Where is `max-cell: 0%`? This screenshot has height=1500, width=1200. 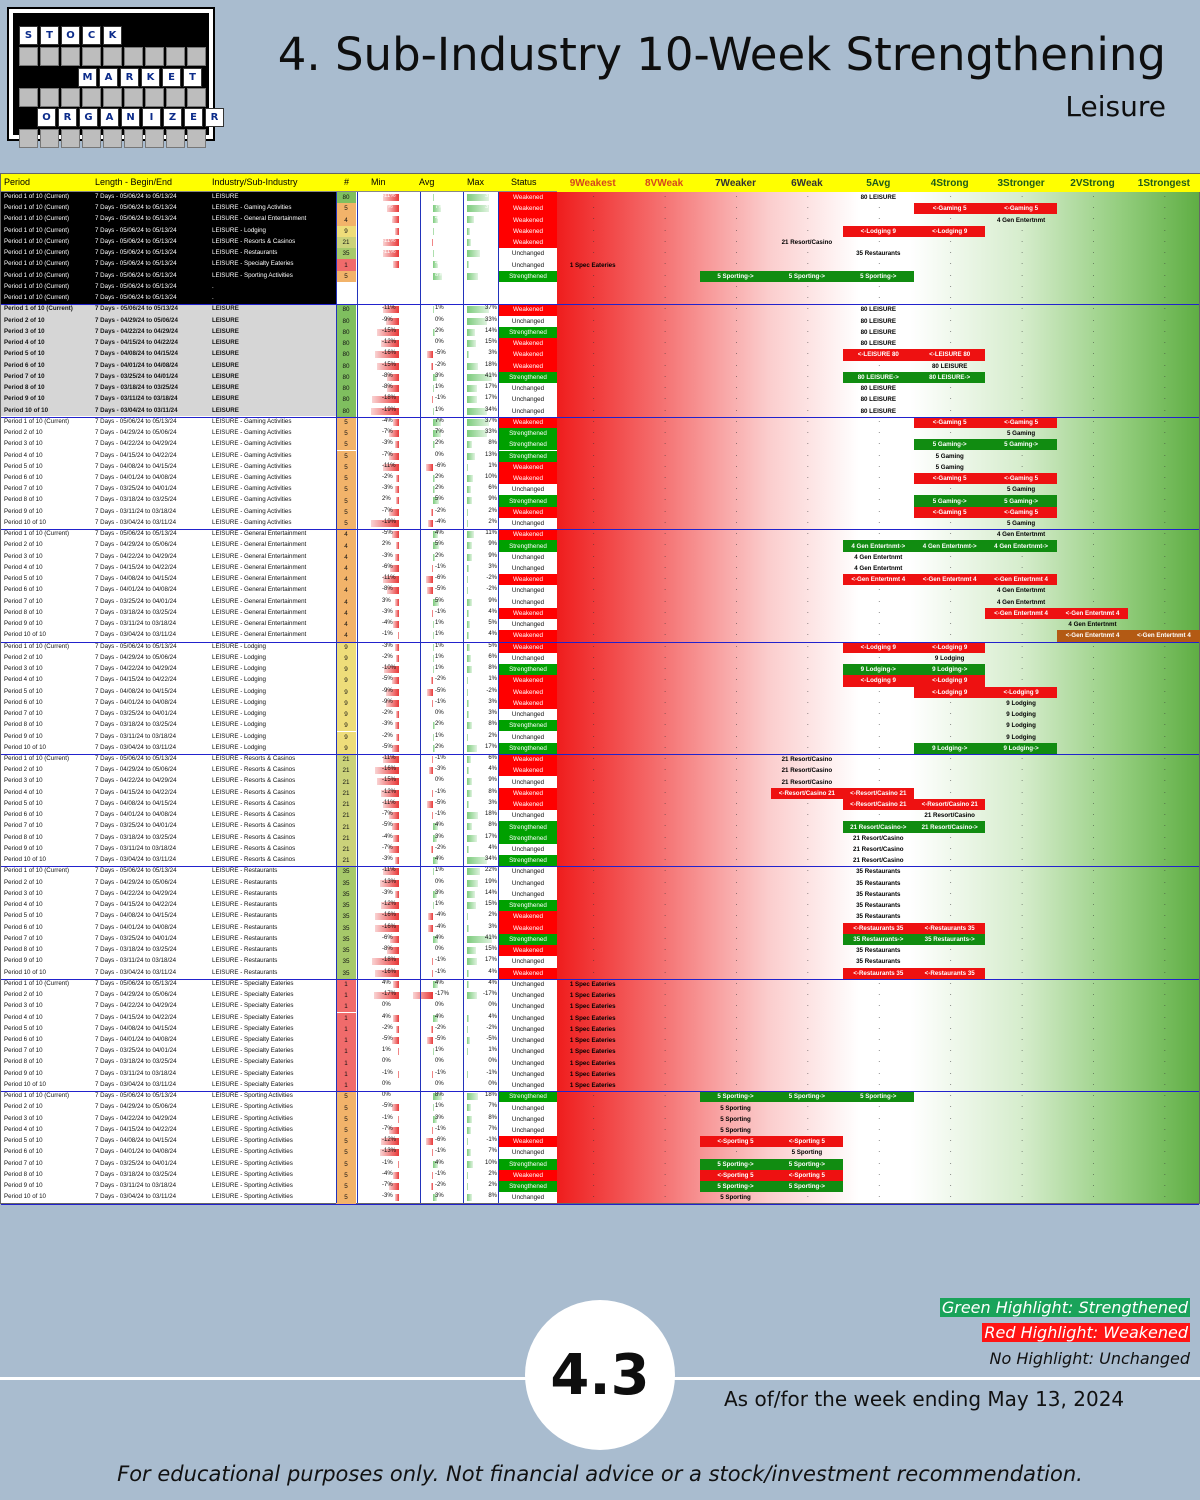
max-cell: 0% is located at coordinates (481, 1085).